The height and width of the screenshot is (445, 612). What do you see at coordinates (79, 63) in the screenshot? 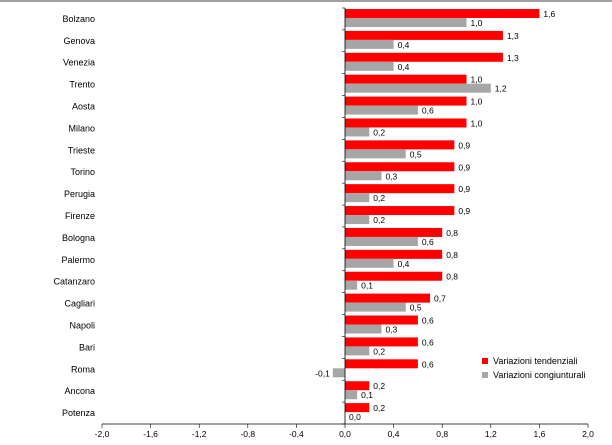
I see `category-label: Venezia` at bounding box center [79, 63].